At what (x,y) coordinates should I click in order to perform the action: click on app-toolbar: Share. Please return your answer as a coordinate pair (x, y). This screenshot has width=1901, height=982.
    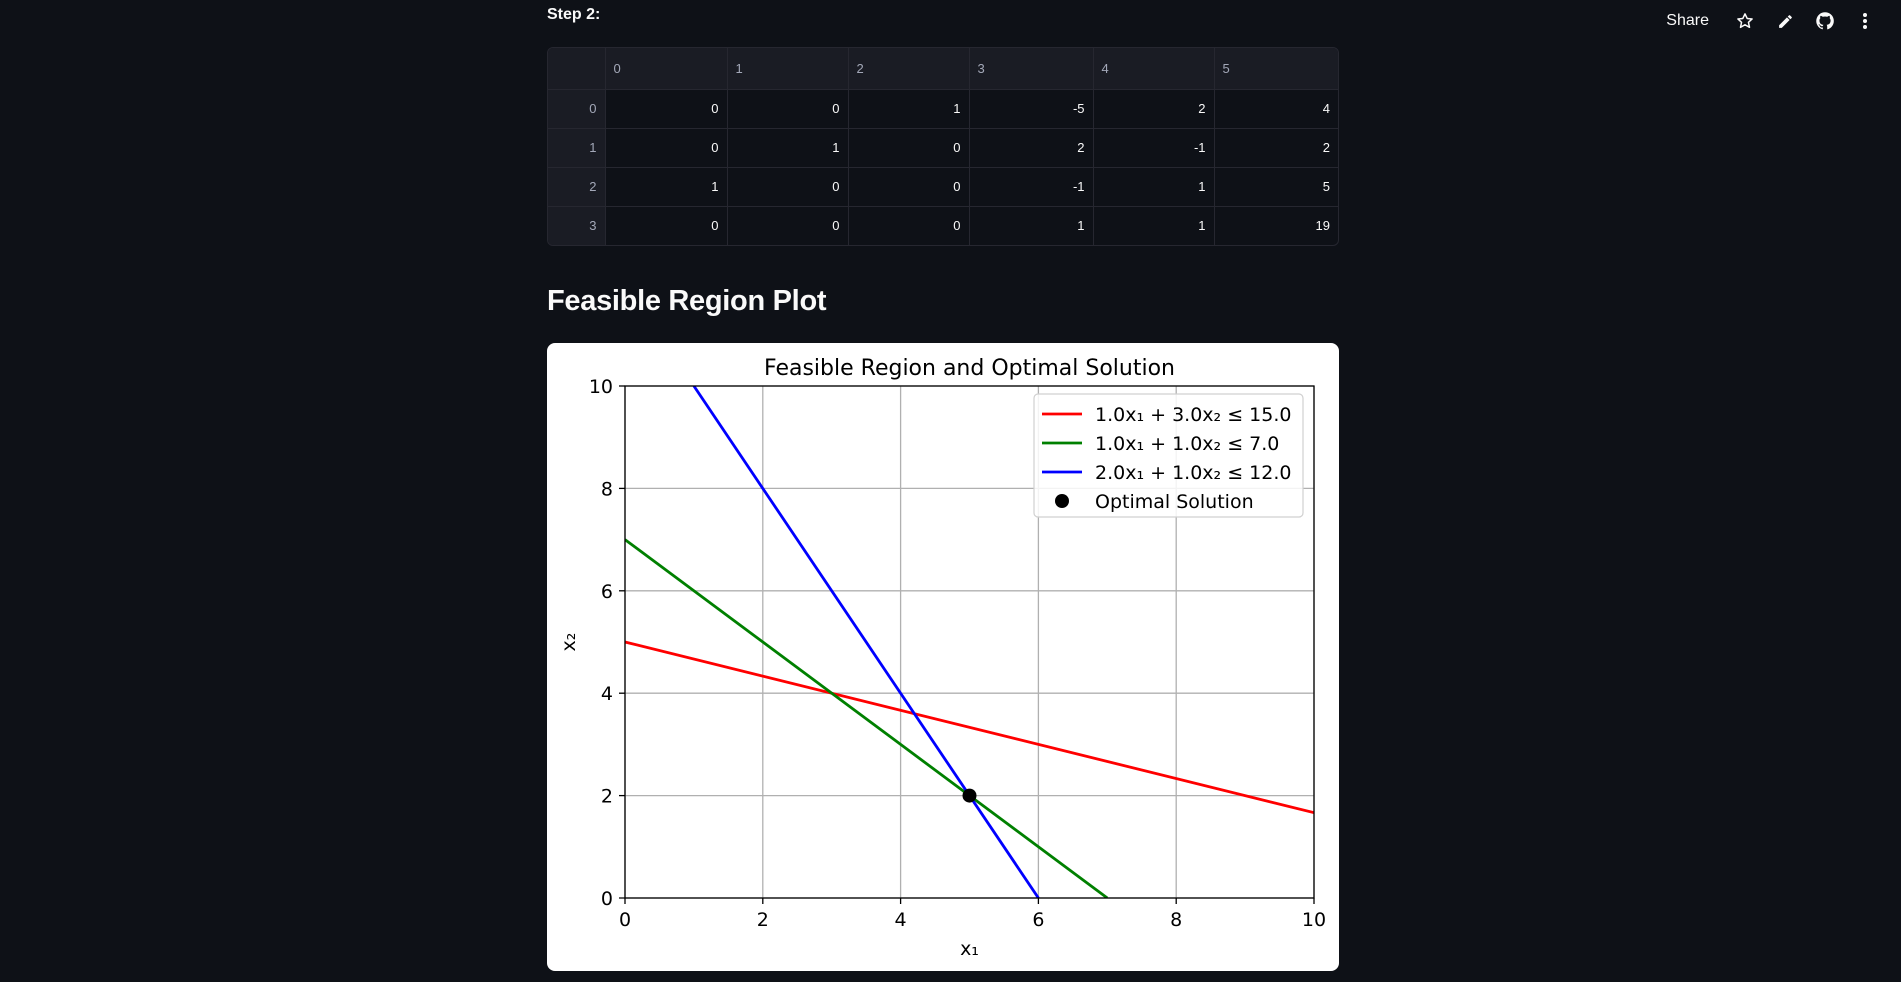
    Looking at the image, I should click on (1783, 21).